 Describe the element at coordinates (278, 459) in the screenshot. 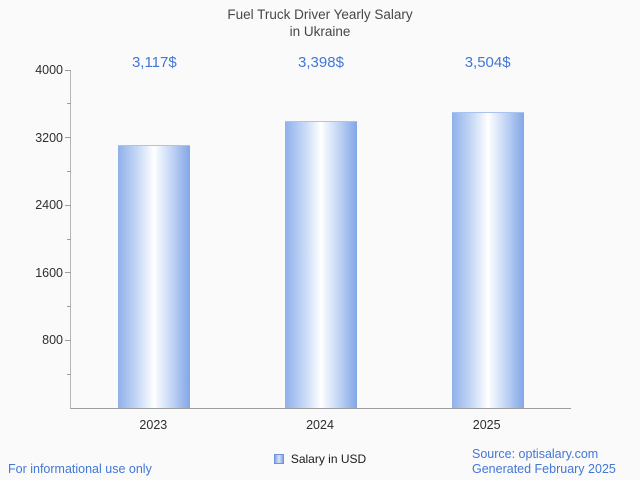

I see `legend-swatch-icon` at that location.